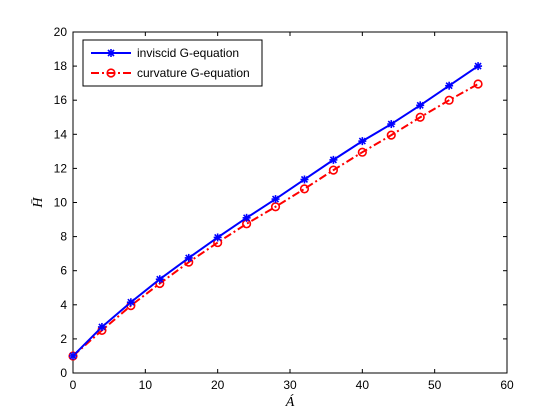 The image size is (560, 420). What do you see at coordinates (193, 73) in the screenshot?
I see `legend-label: curvature G-equation` at bounding box center [193, 73].